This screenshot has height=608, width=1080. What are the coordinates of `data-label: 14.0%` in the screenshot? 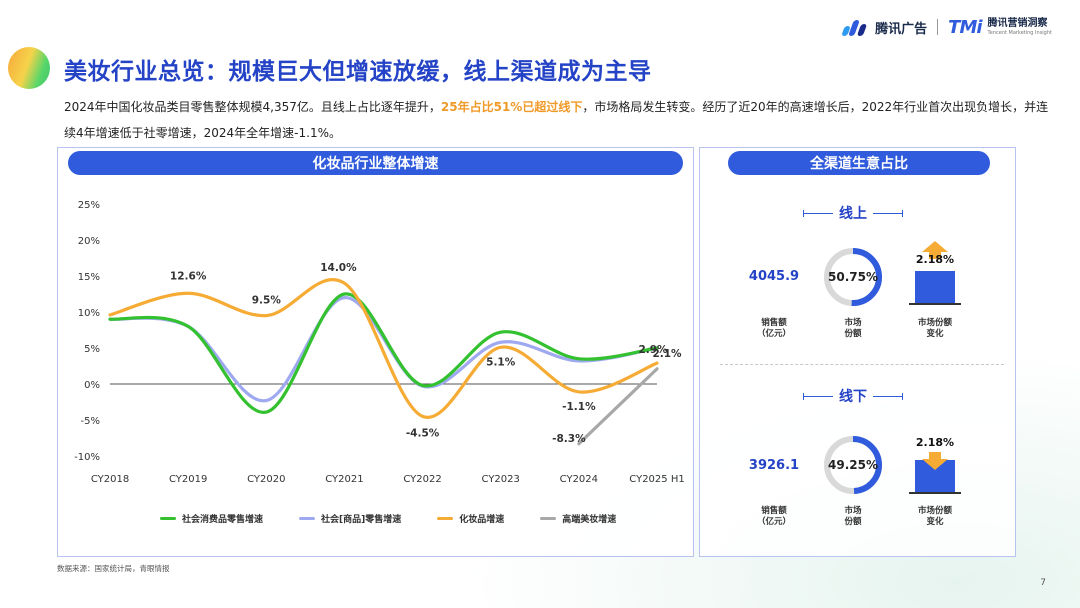 It's located at (338, 268).